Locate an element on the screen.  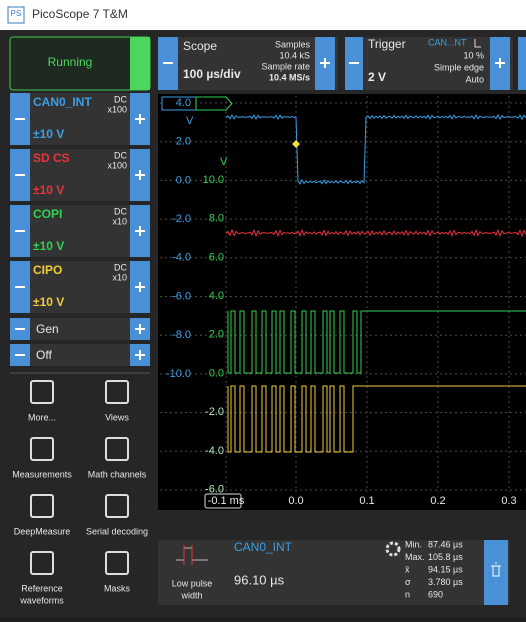
channel-name: COPI is located at coordinates (47, 214).